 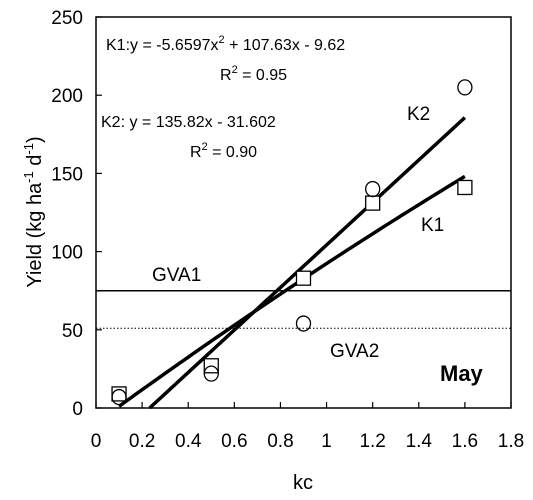 I want to click on x-tick-label: 1, so click(x=326, y=441).